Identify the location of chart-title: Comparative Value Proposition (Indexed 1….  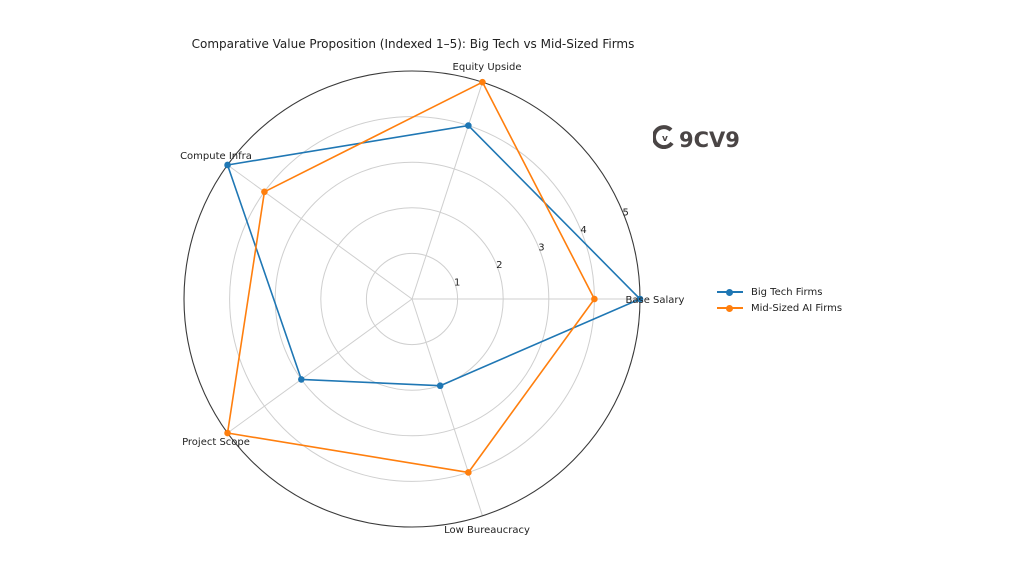
(413, 44).